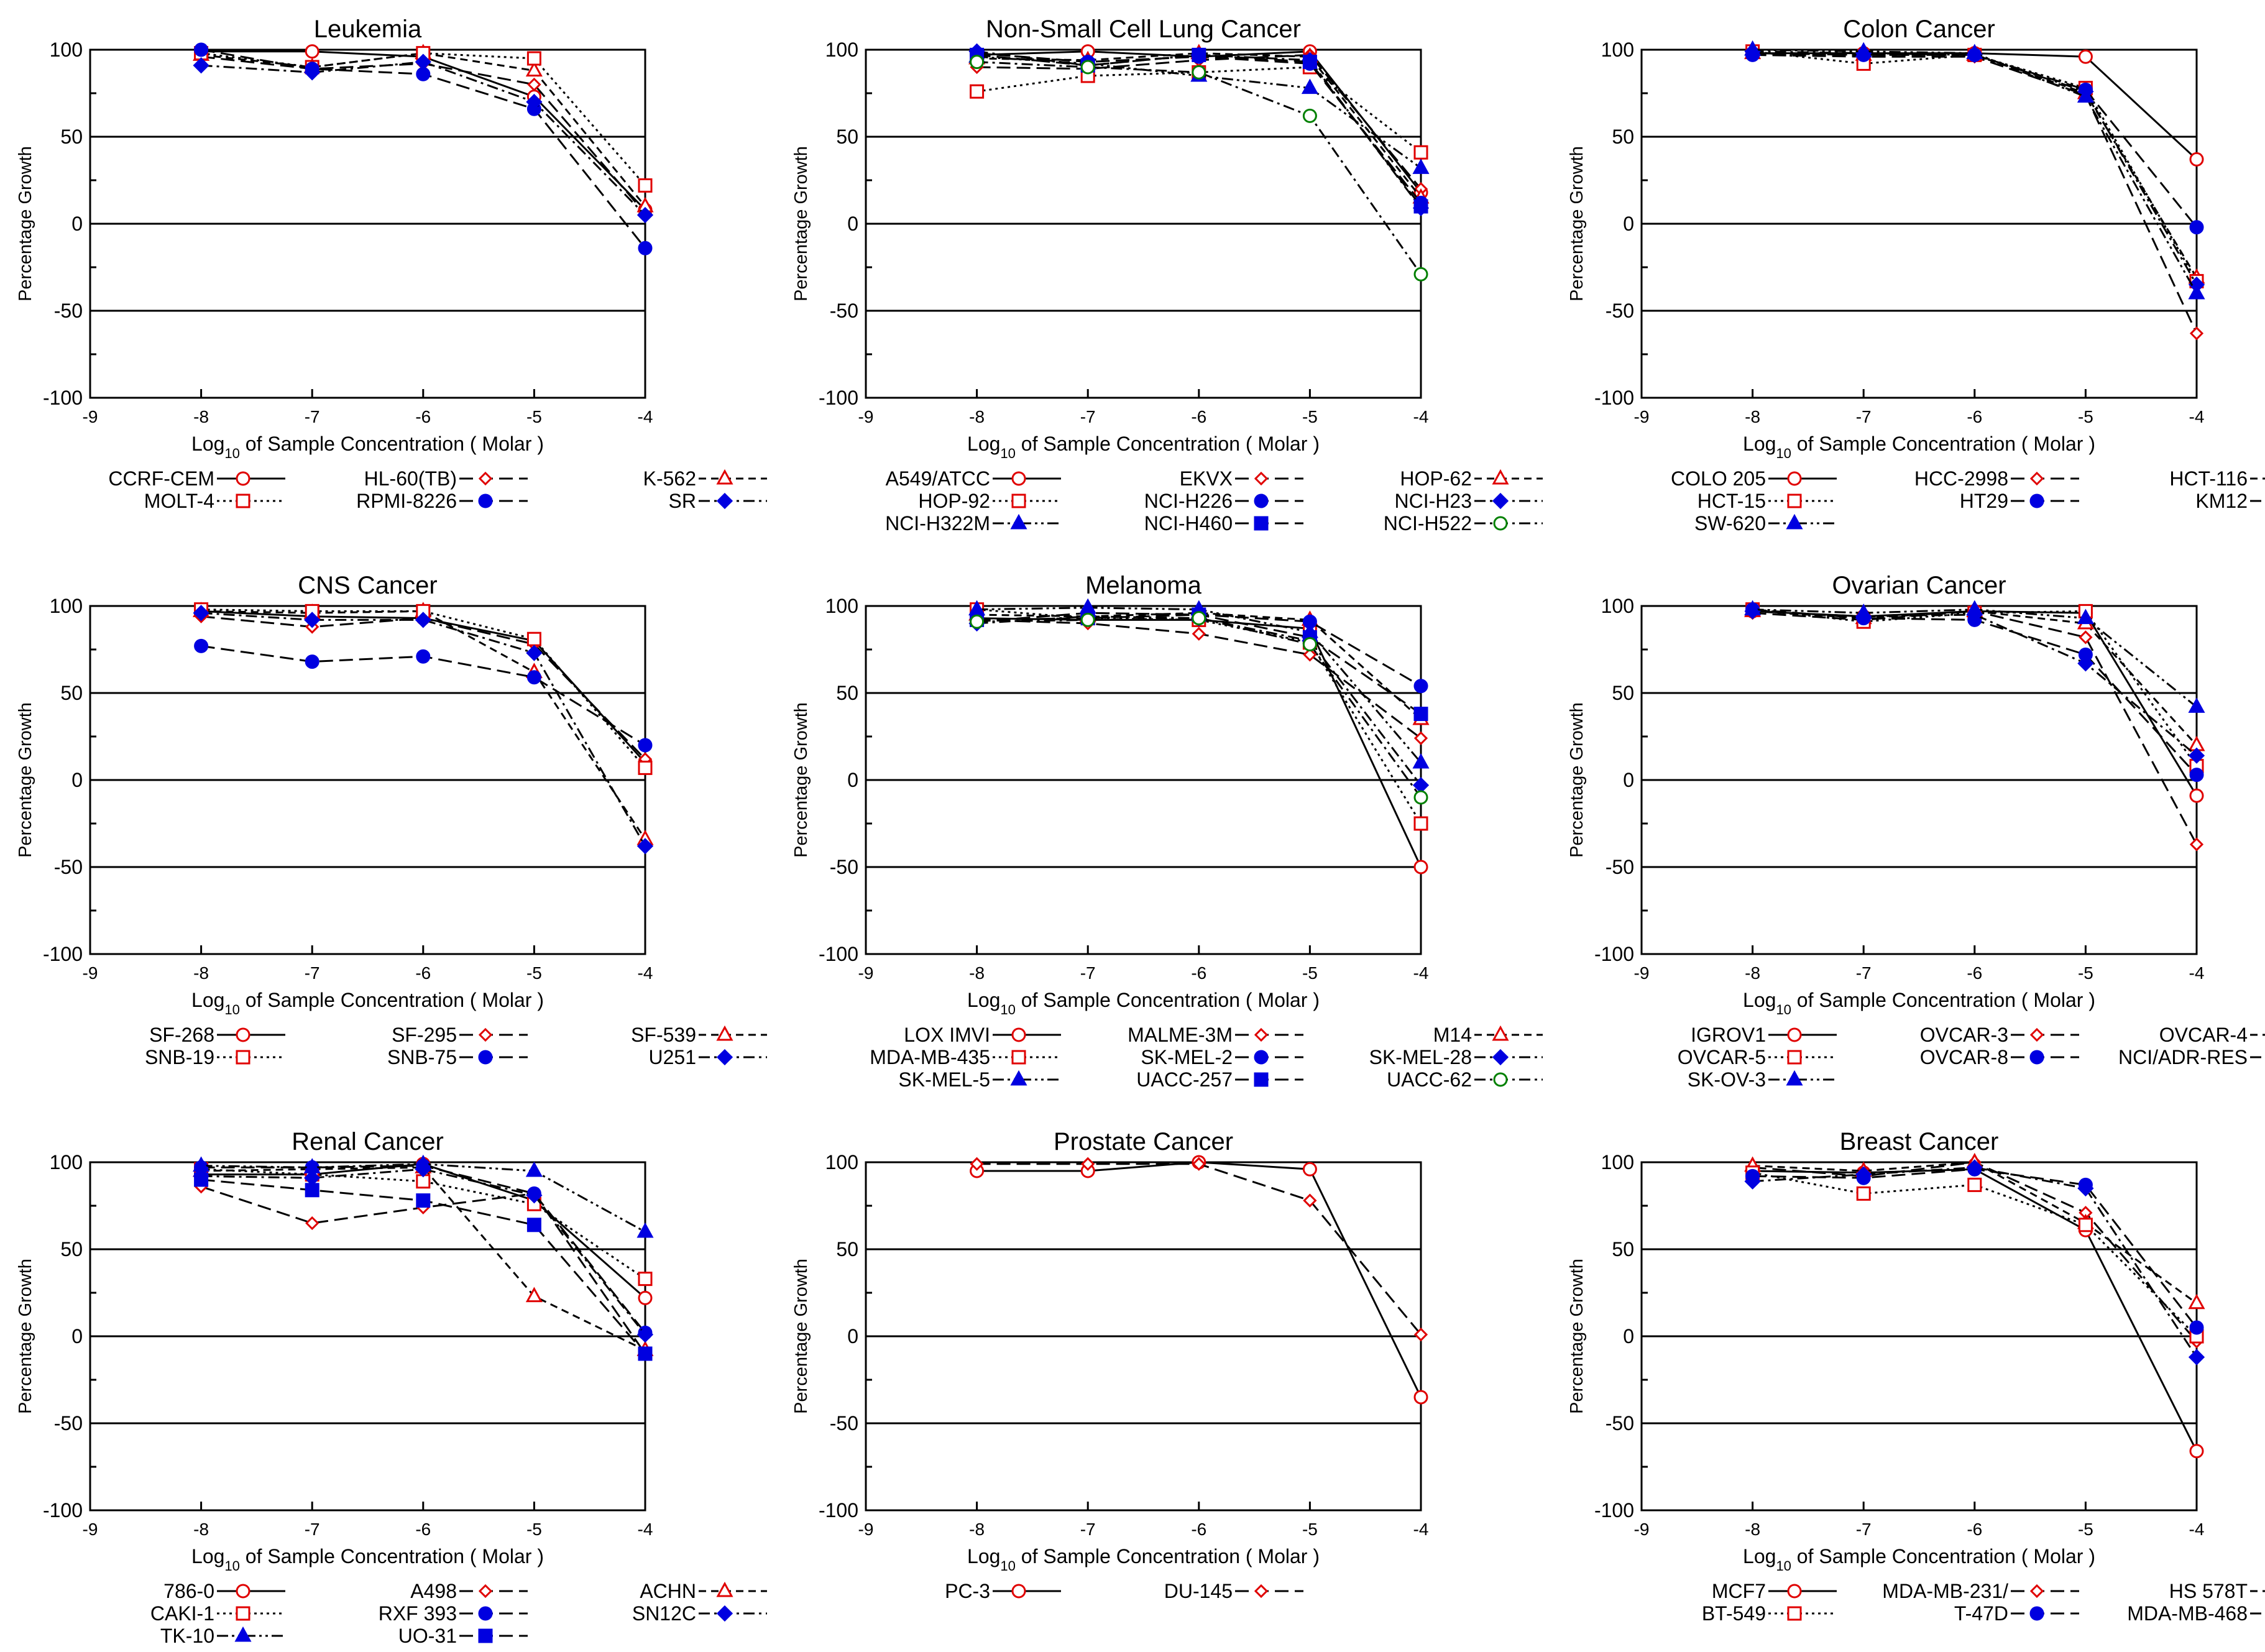 The height and width of the screenshot is (1652, 2265). Describe the element at coordinates (1727, 1079) in the screenshot. I see `legend-label: SK-OV-3` at that location.